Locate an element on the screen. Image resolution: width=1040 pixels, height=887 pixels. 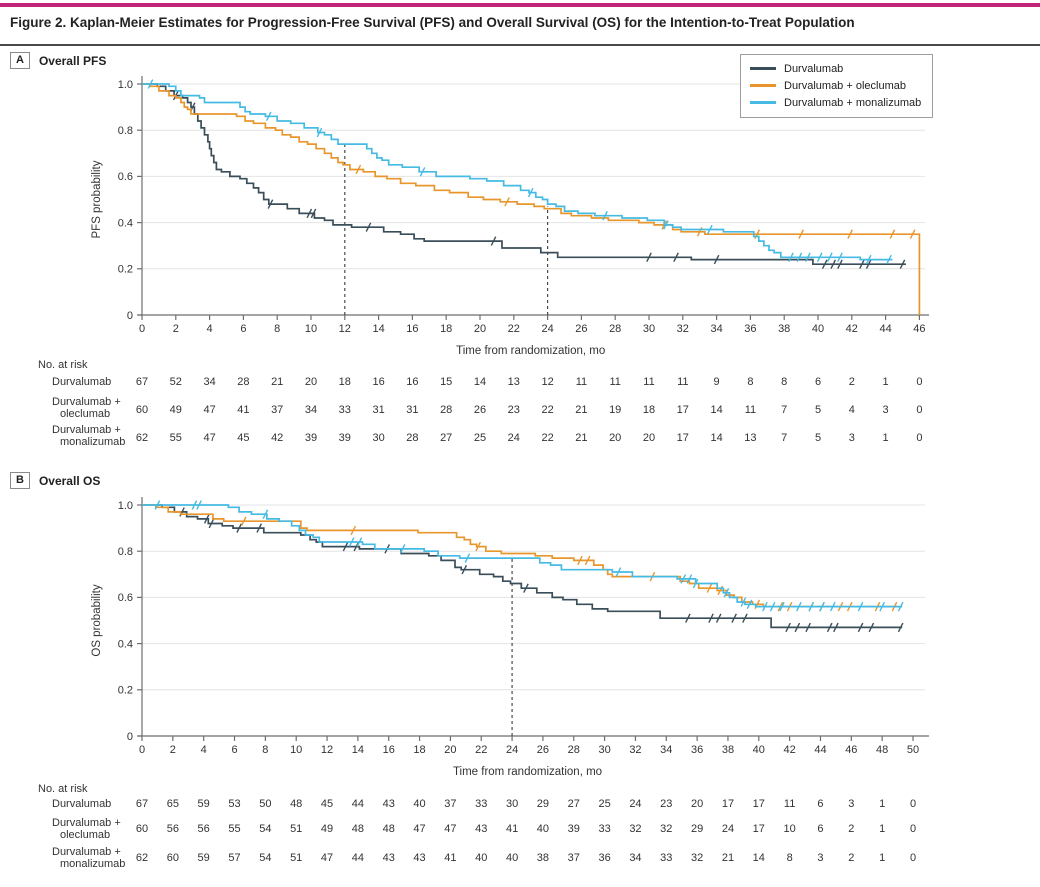
accent-bar is located at coordinates (520, 5).